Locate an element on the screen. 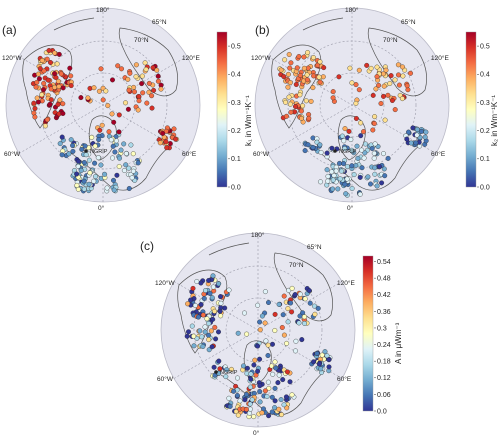 This screenshot has height=438, width=500. lon-label-0: 0° is located at coordinates (101, 208).